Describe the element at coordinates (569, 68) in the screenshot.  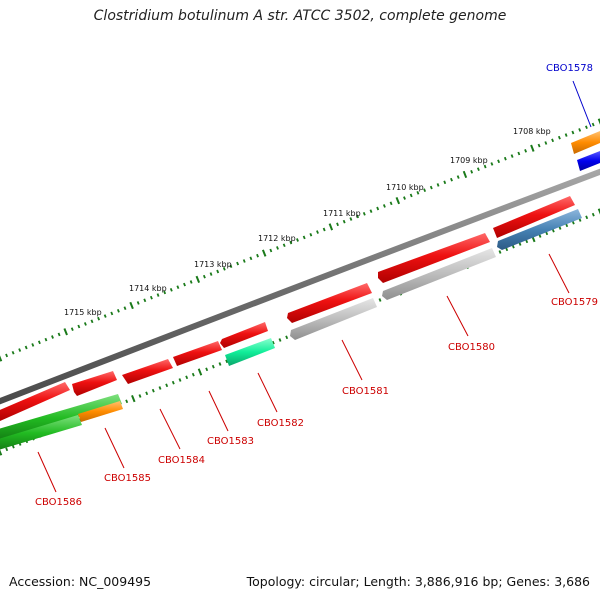
I see `gene-label-cbo1578: CBO1578` at that location.